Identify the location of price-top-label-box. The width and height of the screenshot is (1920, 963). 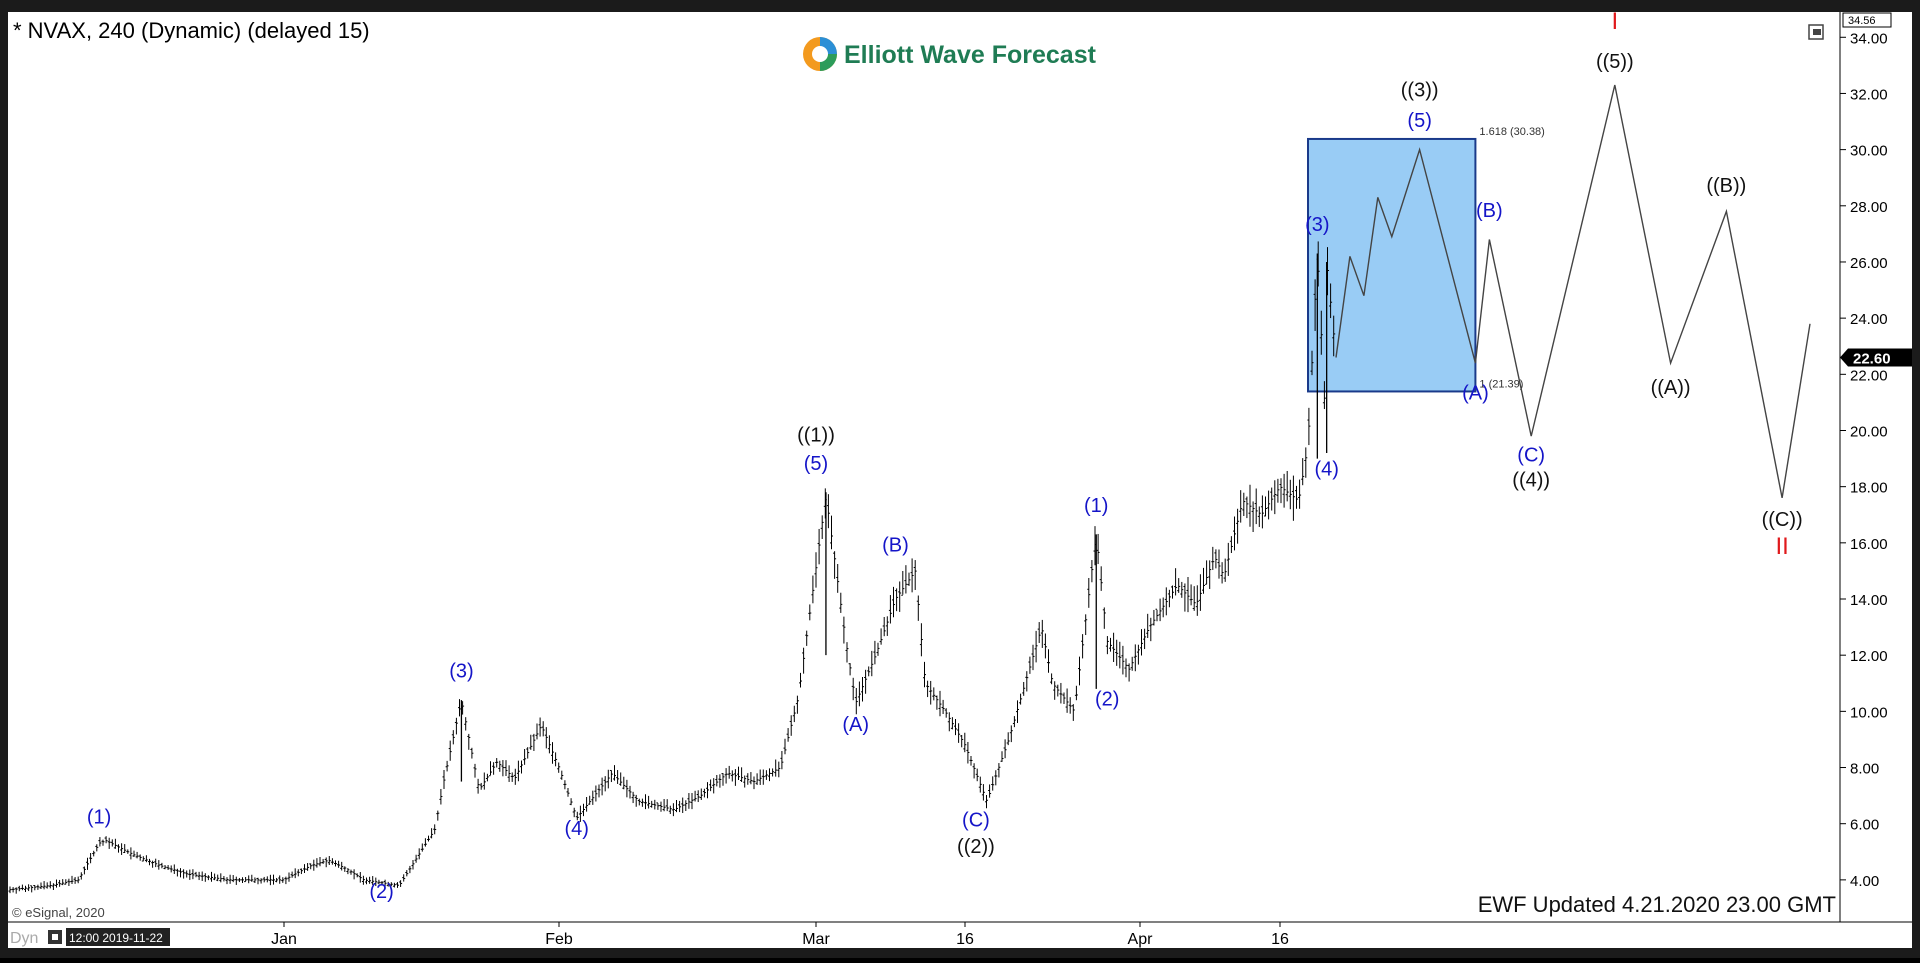
(1867, 20).